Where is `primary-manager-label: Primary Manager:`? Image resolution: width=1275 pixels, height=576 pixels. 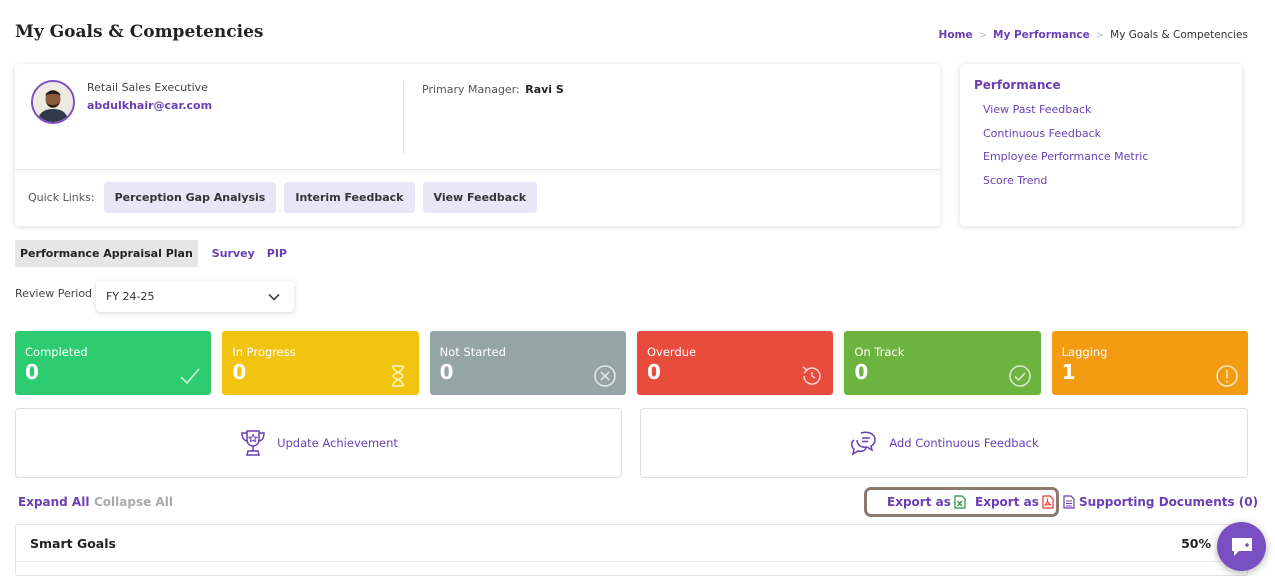
primary-manager-label: Primary Manager: is located at coordinates (471, 89).